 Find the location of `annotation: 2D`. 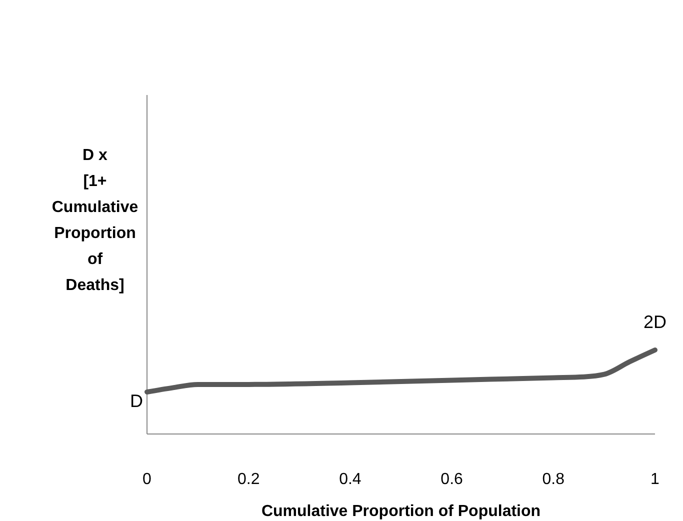

annotation: 2D is located at coordinates (655, 322).